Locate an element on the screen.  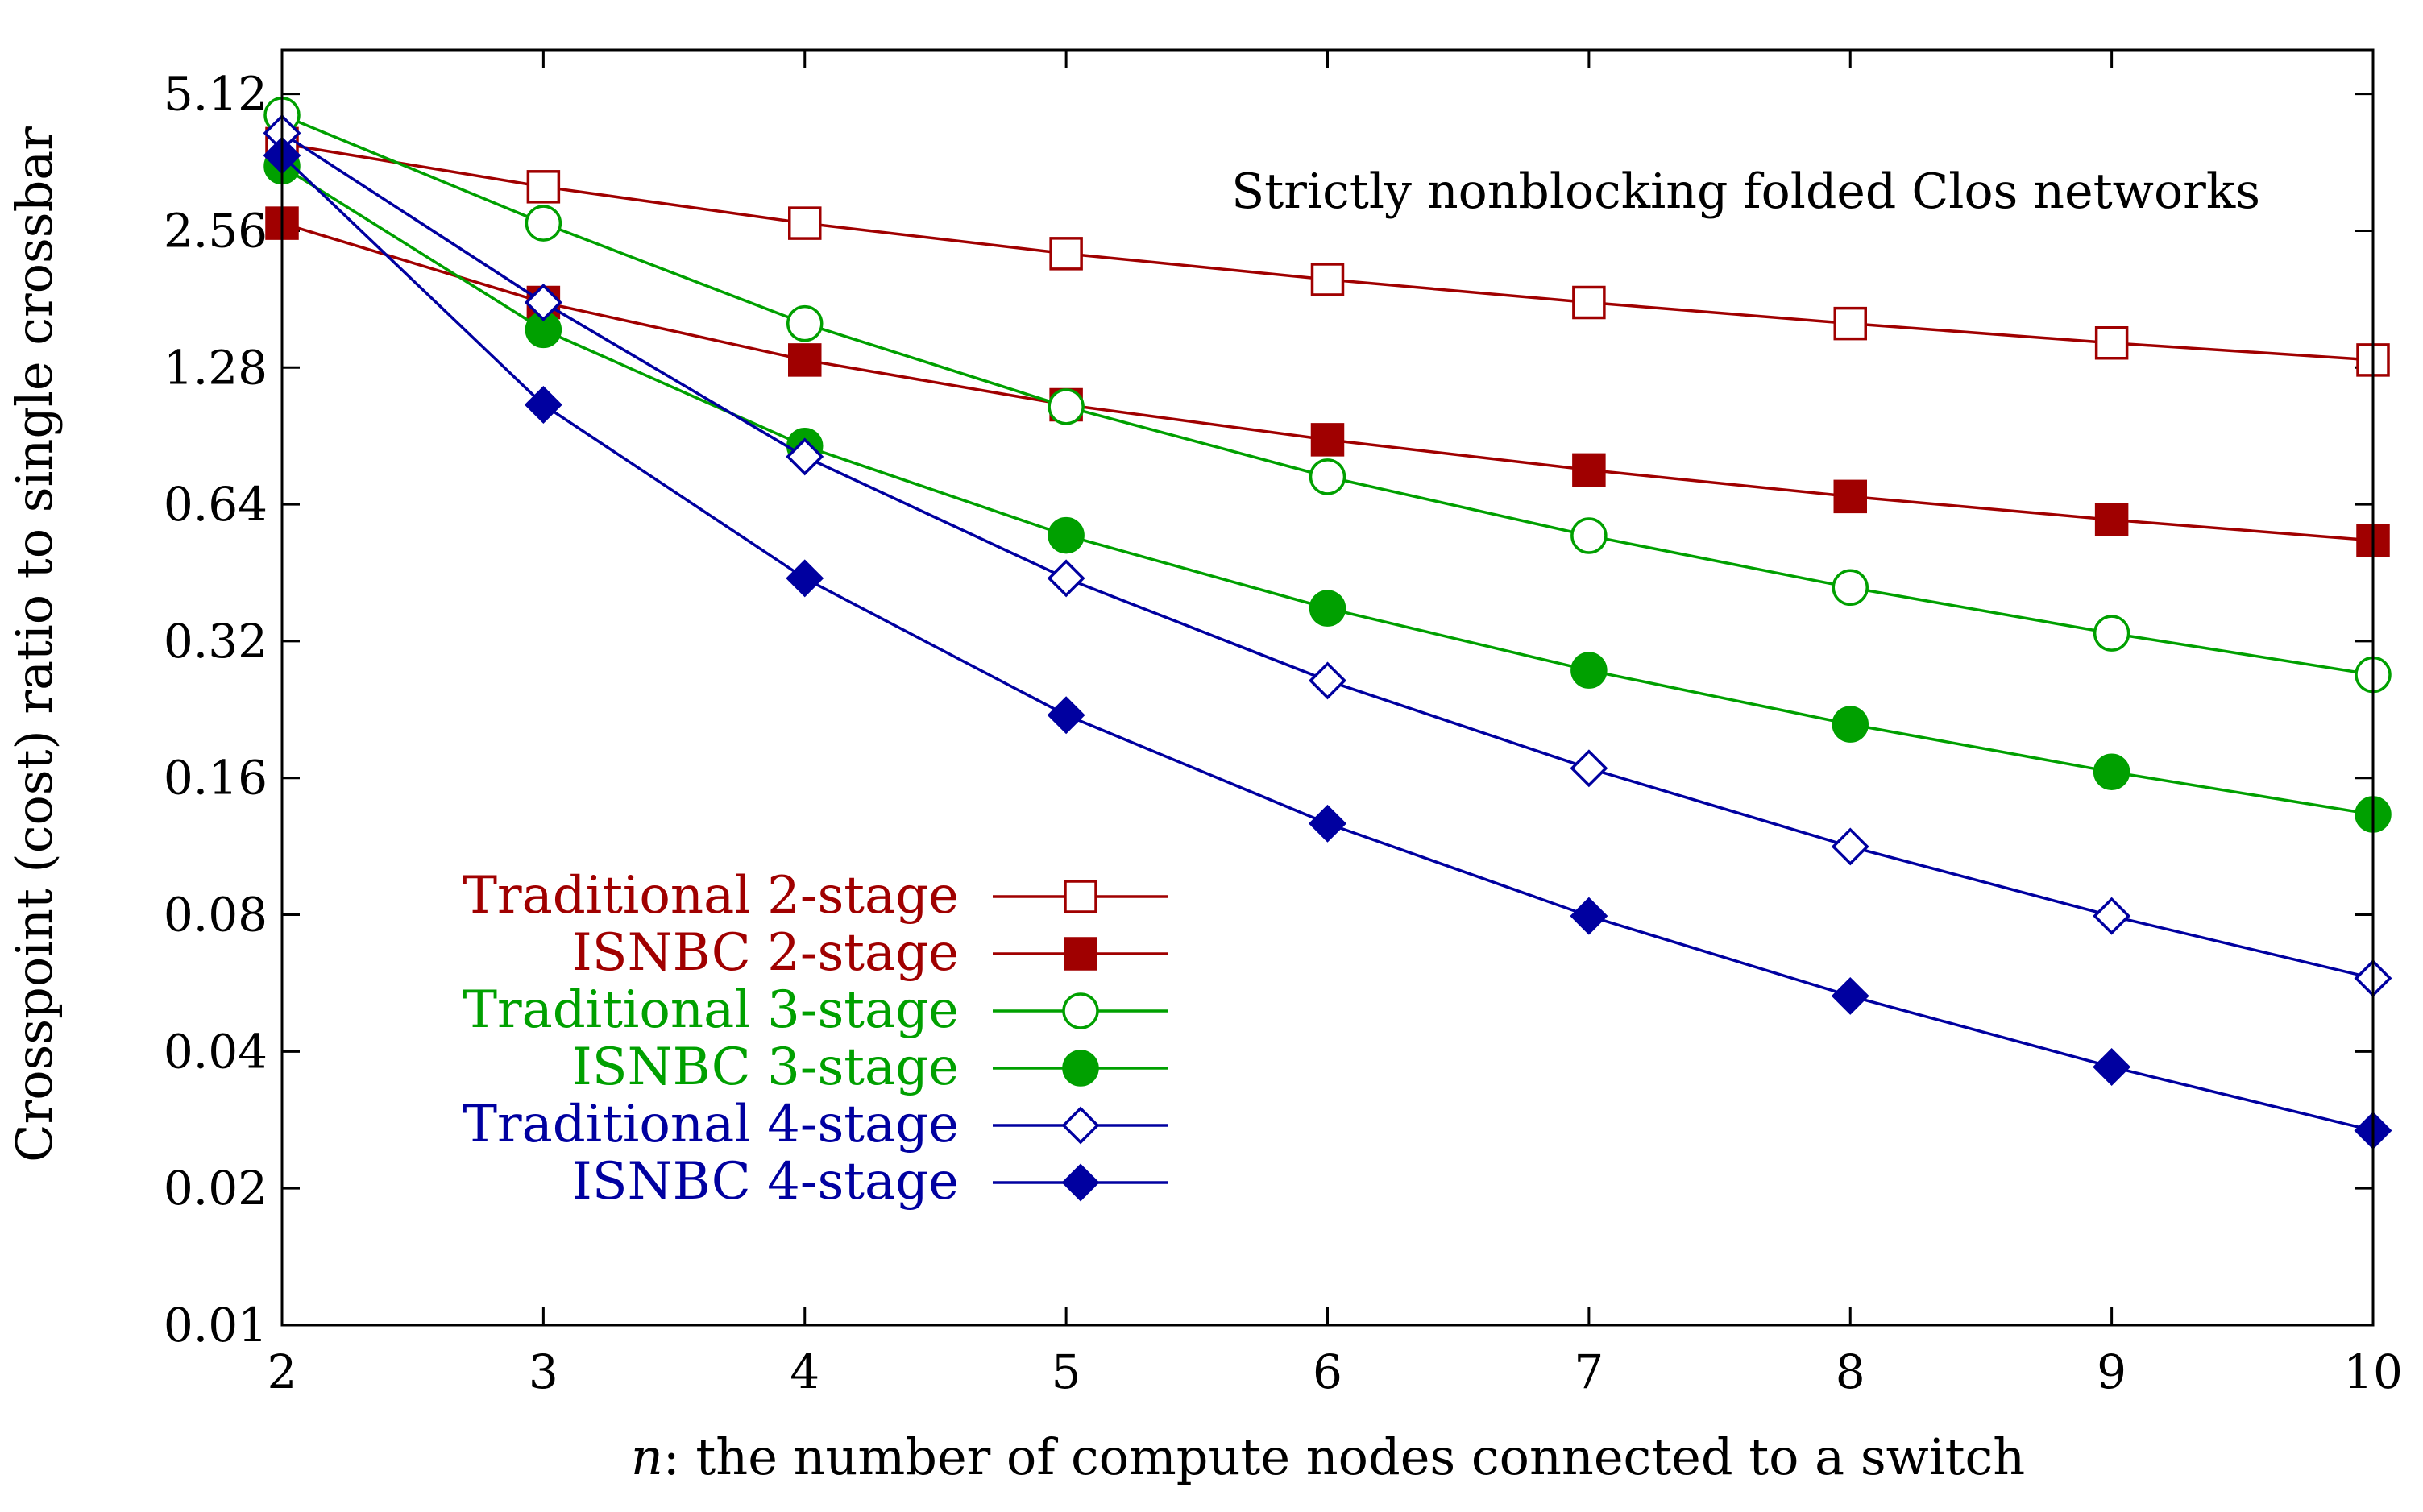
y-tick-label: 0.16 is located at coordinates (216, 779).